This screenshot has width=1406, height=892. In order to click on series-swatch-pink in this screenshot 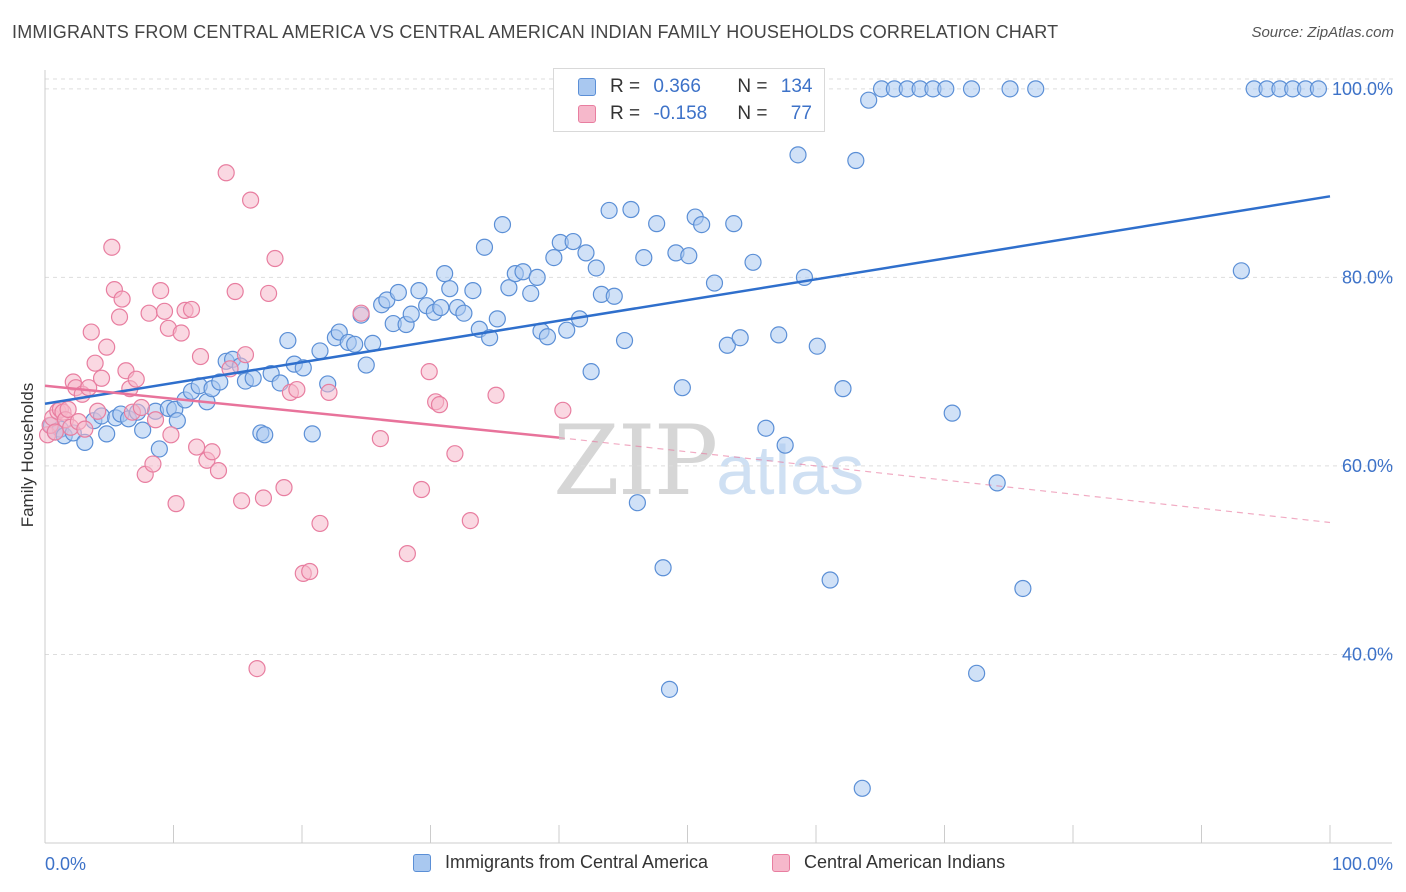, I will do `click(781, 862)`.